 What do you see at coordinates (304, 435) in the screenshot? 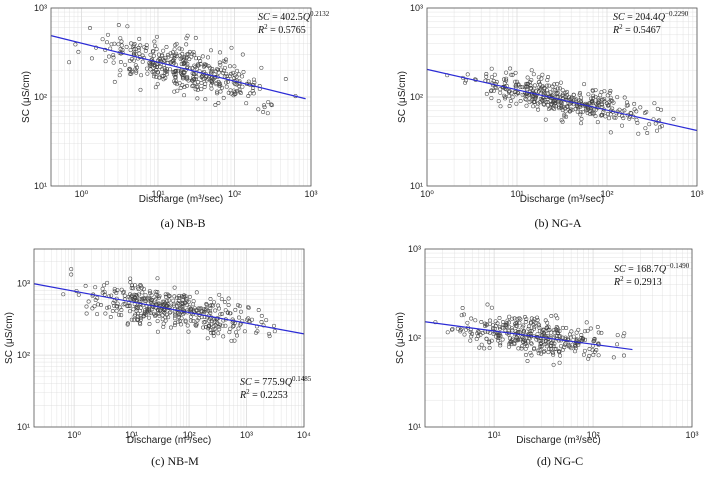
I see `x-tick-label: 10⁴` at bounding box center [304, 435].